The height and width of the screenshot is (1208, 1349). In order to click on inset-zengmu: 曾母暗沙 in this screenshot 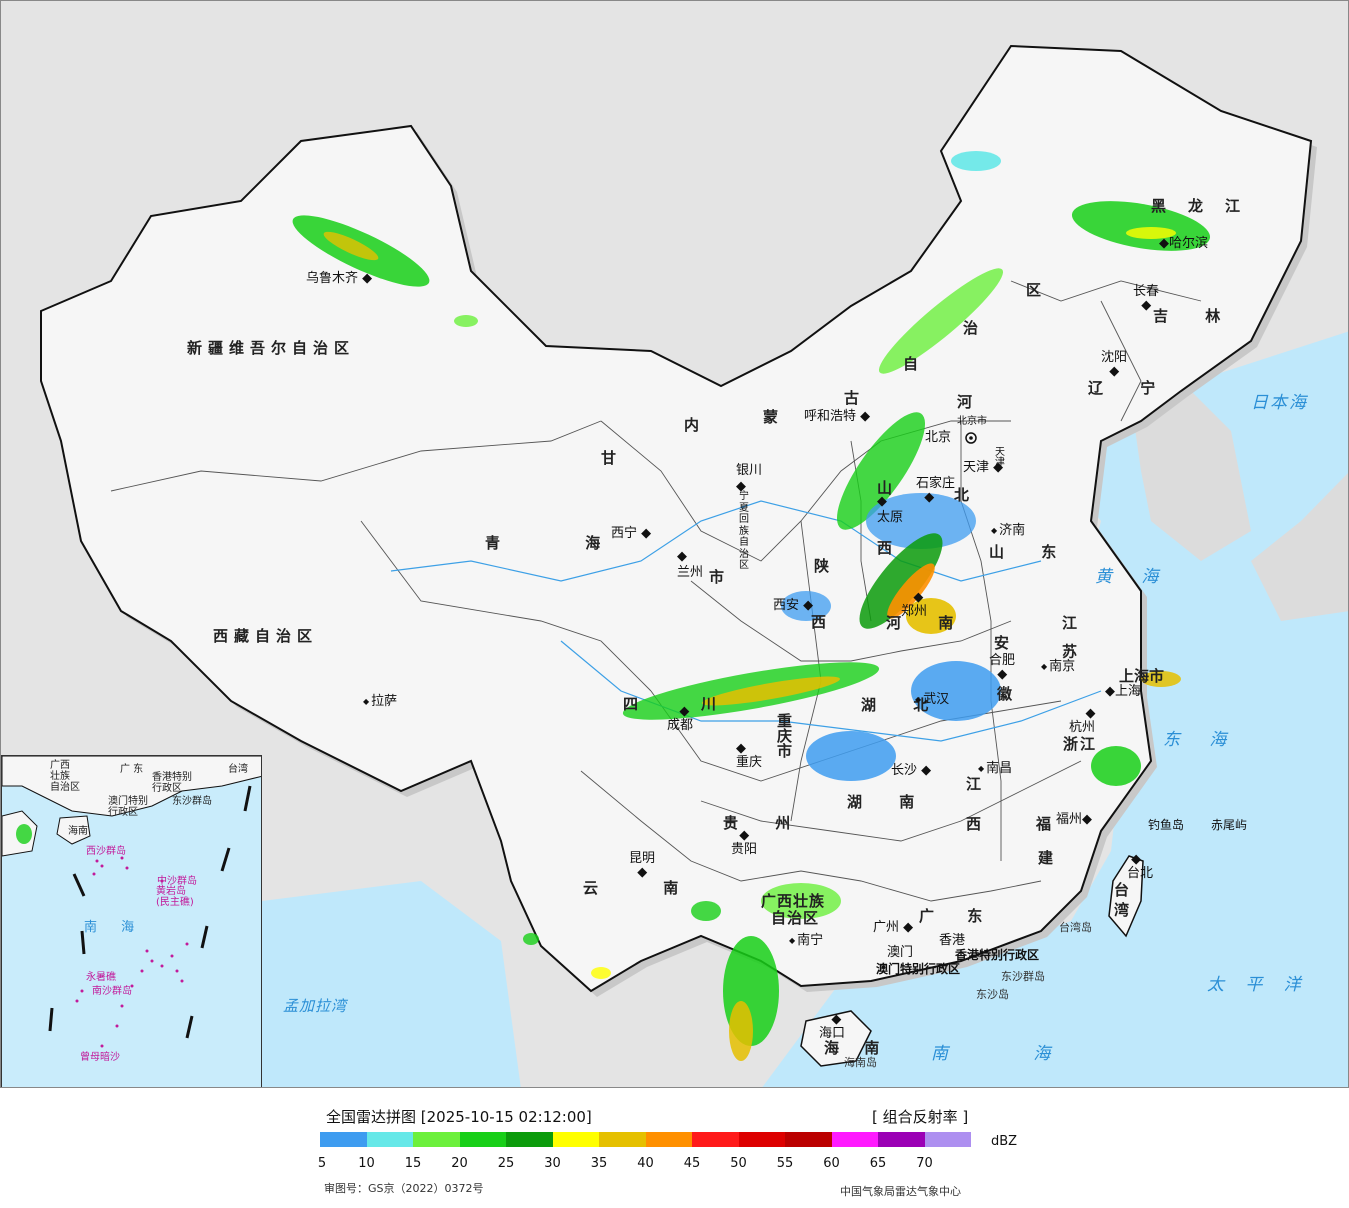, I will do `click(100, 1057)`.